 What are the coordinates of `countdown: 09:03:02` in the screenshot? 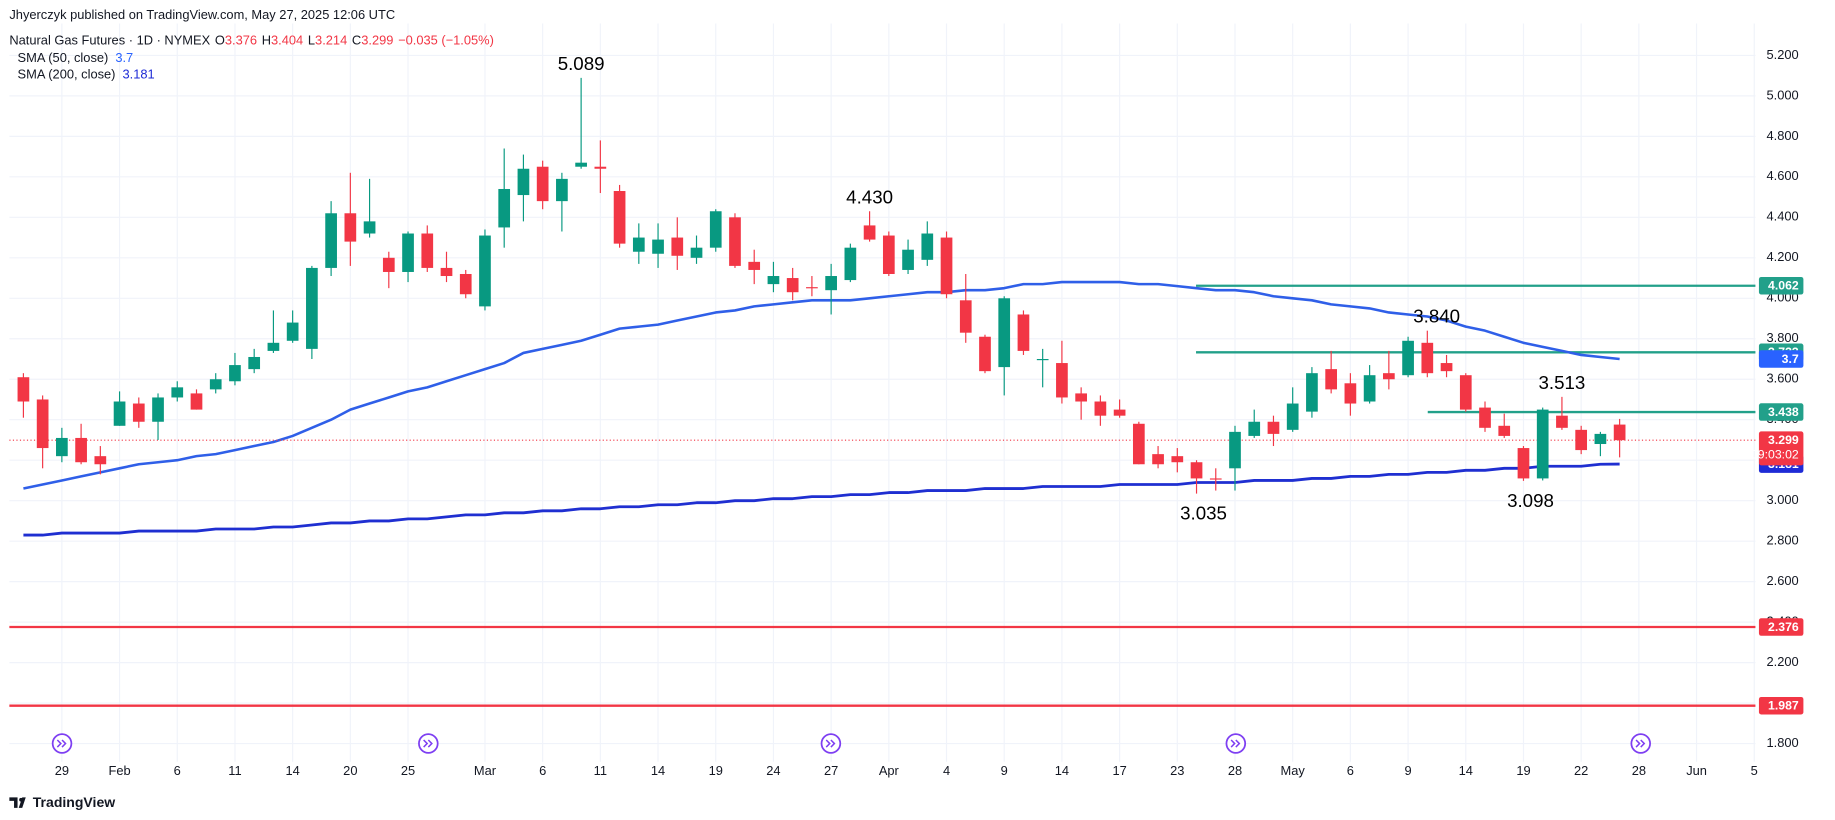 It's located at (1775, 455).